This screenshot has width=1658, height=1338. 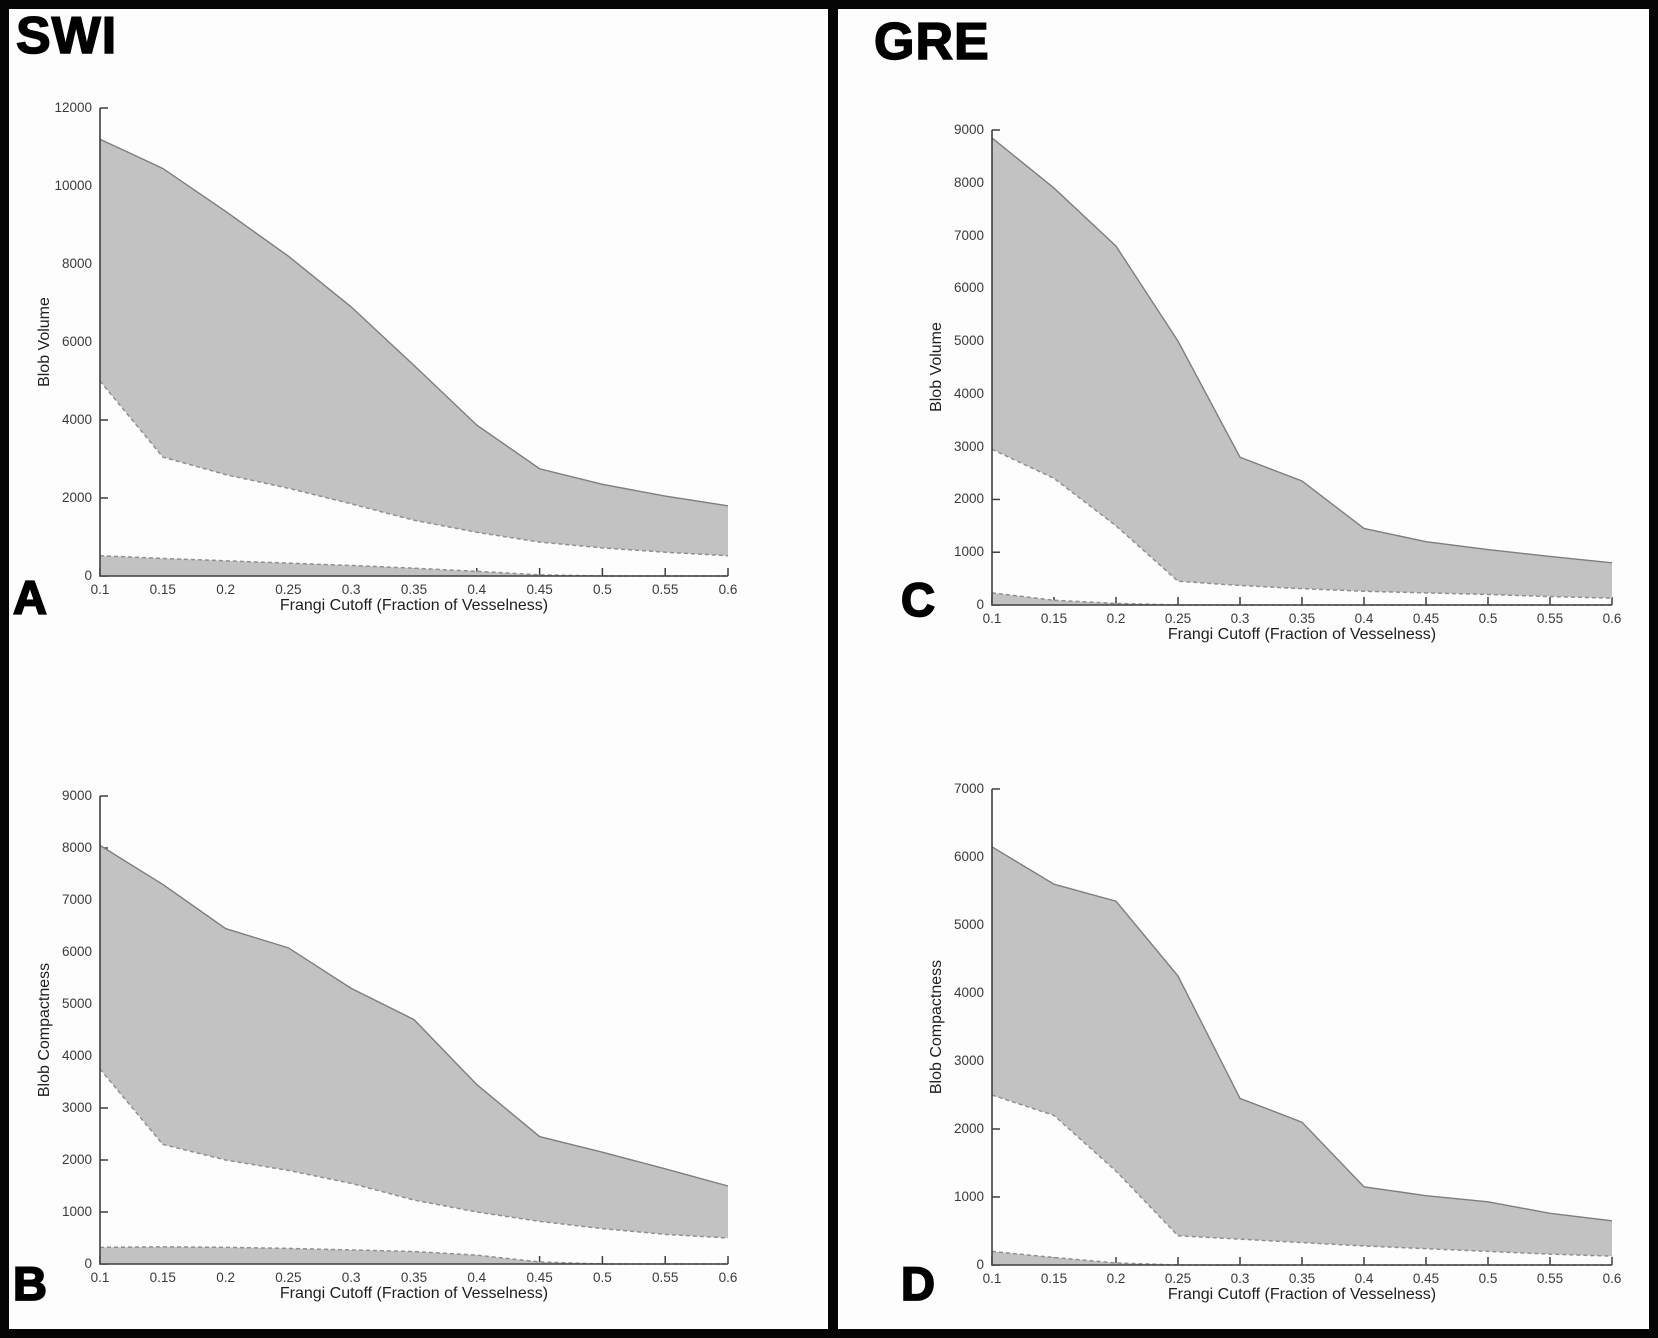 I want to click on panel-d-x-tick-label: 0.4, so click(x=1364, y=1278).